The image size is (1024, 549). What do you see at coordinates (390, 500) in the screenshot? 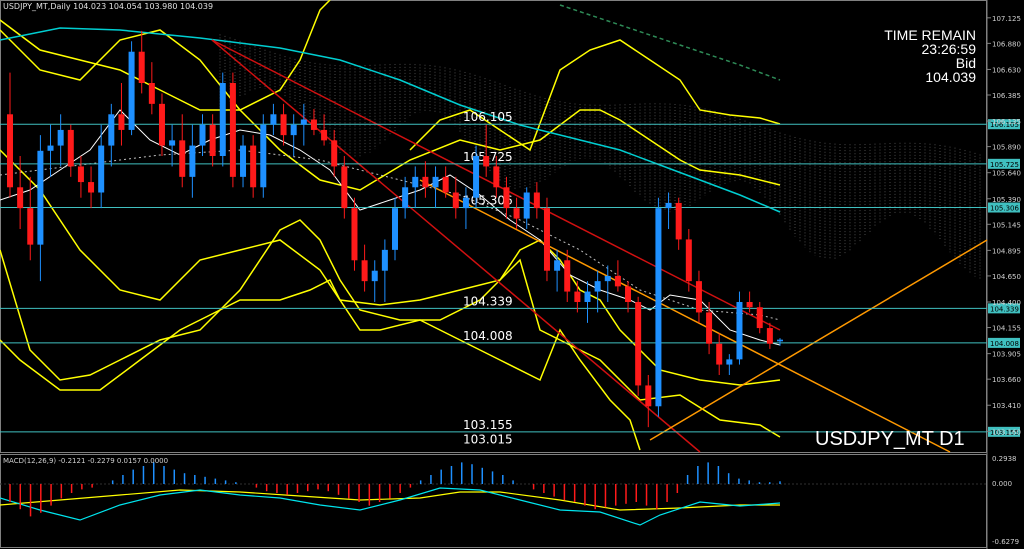
I see `macd-signal-line` at bounding box center [390, 500].